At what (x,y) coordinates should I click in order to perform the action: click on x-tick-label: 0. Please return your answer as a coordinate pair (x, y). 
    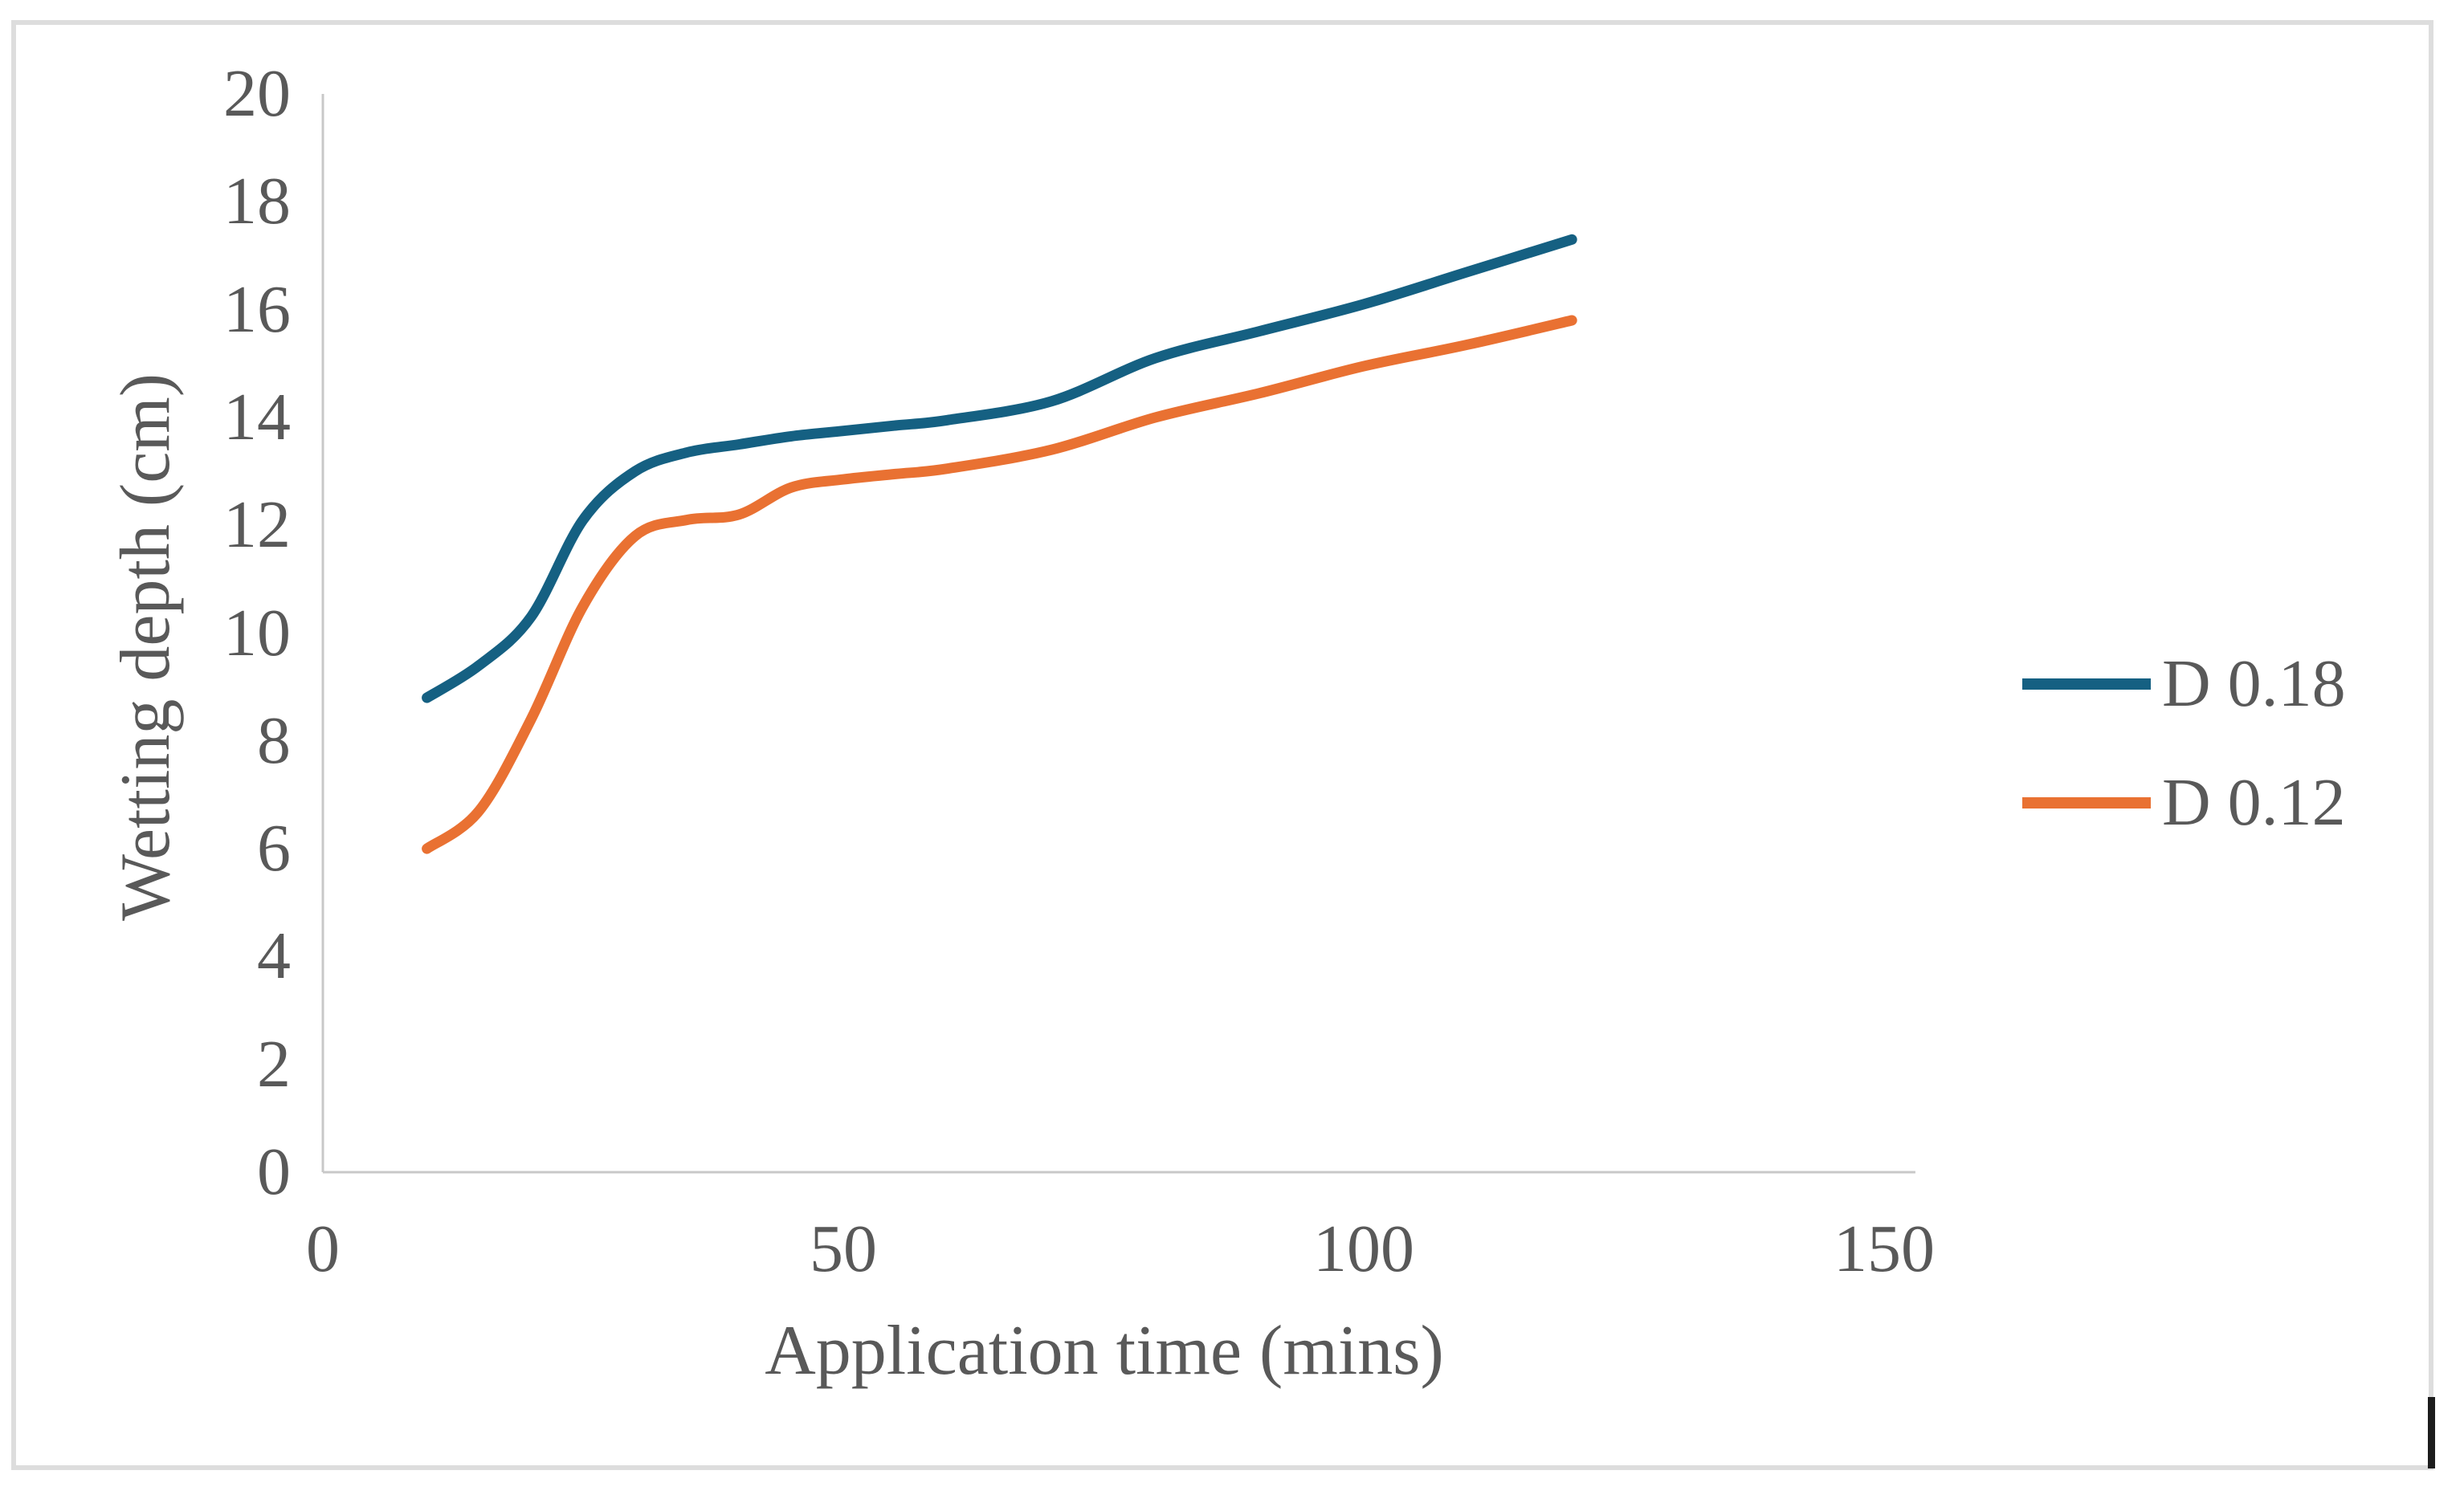
    Looking at the image, I should click on (323, 1249).